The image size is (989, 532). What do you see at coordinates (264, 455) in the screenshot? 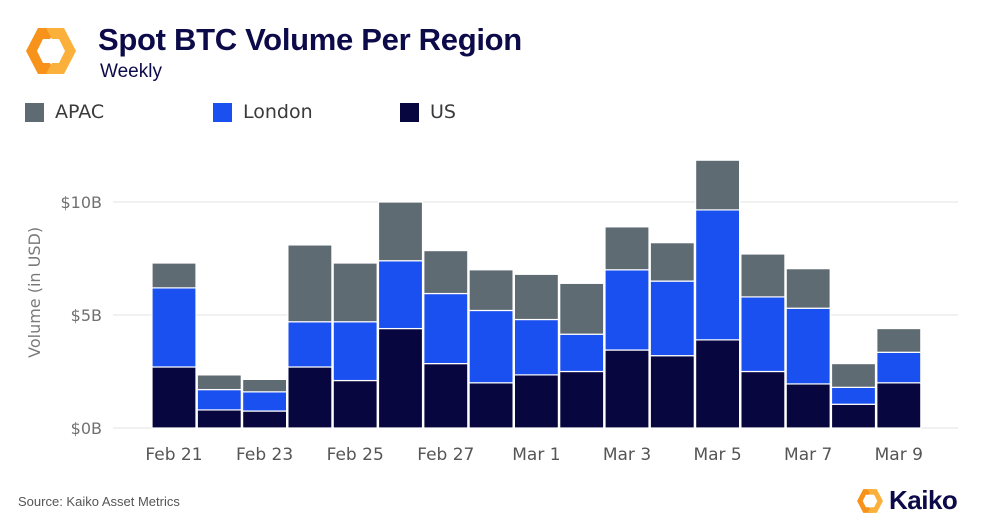
I see `x-tick-label: Feb 23` at bounding box center [264, 455].